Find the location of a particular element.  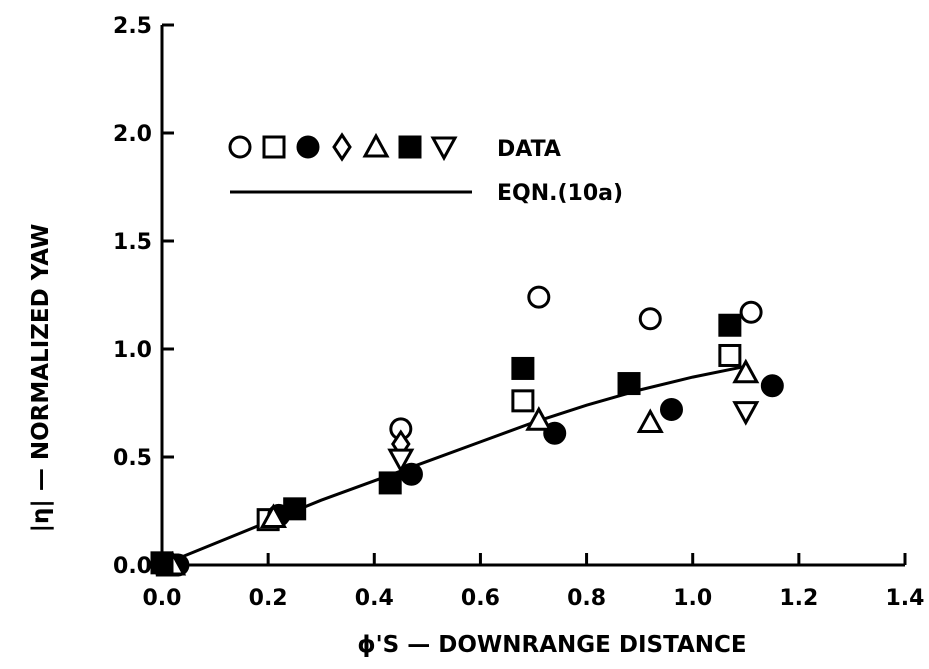

x-tick-label: 0.0 is located at coordinates (162, 598).